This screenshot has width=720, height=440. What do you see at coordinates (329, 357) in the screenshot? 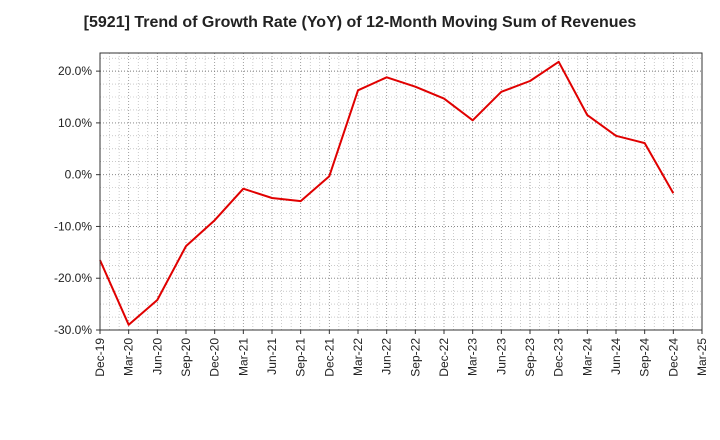
I see `x-tick-label: Dec-21` at bounding box center [329, 357].